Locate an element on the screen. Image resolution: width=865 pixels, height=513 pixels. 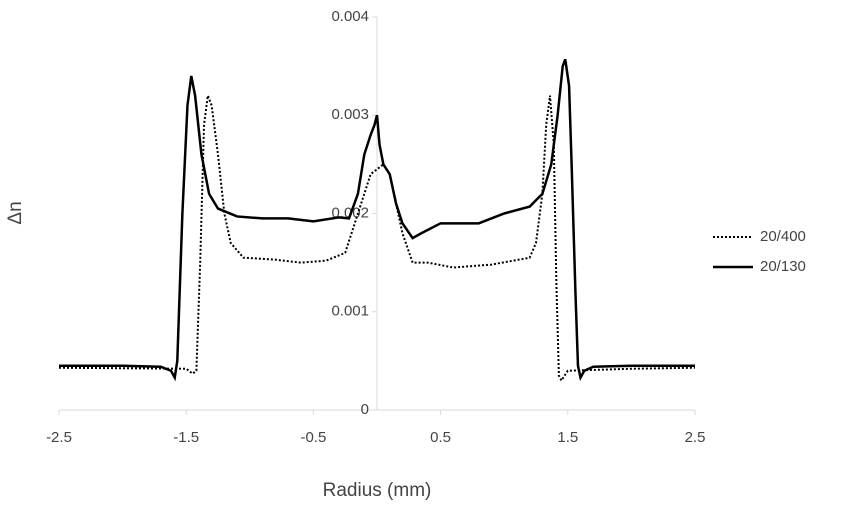
legend-label: 20/400 is located at coordinates (783, 236).